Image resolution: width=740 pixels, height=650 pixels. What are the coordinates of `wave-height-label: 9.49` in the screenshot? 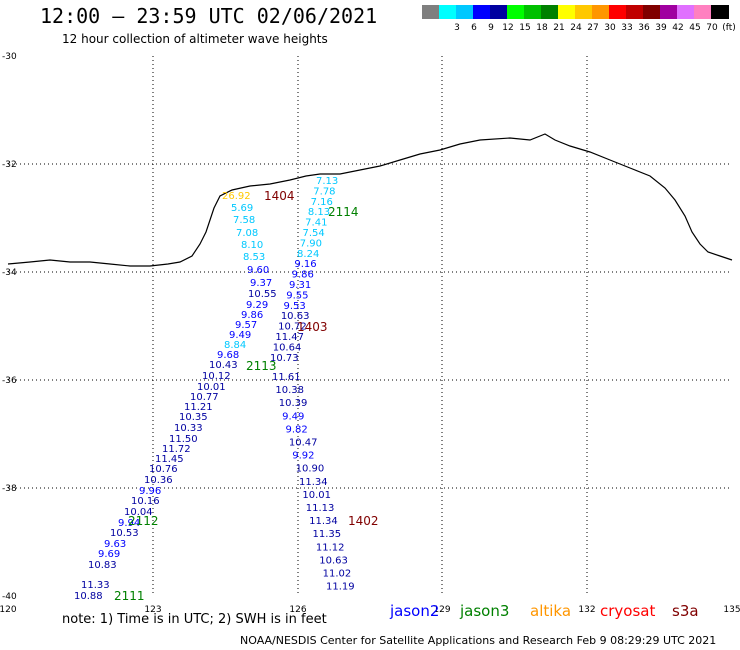 It's located at (293, 416).